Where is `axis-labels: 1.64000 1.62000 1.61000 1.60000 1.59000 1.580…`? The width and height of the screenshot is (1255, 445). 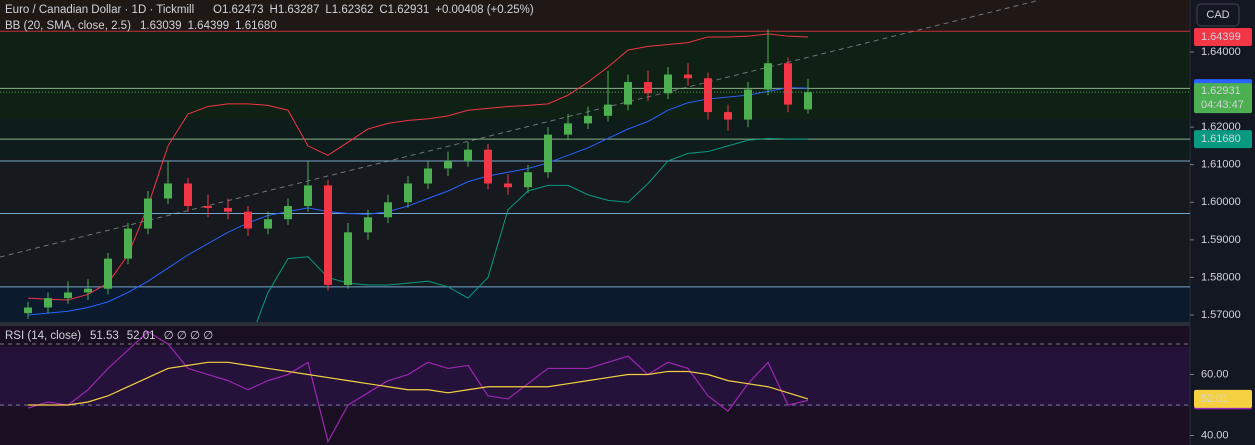 axis-labels: 1.64000 1.62000 1.61000 1.60000 1.59000 1.580… is located at coordinates (1221, 234).